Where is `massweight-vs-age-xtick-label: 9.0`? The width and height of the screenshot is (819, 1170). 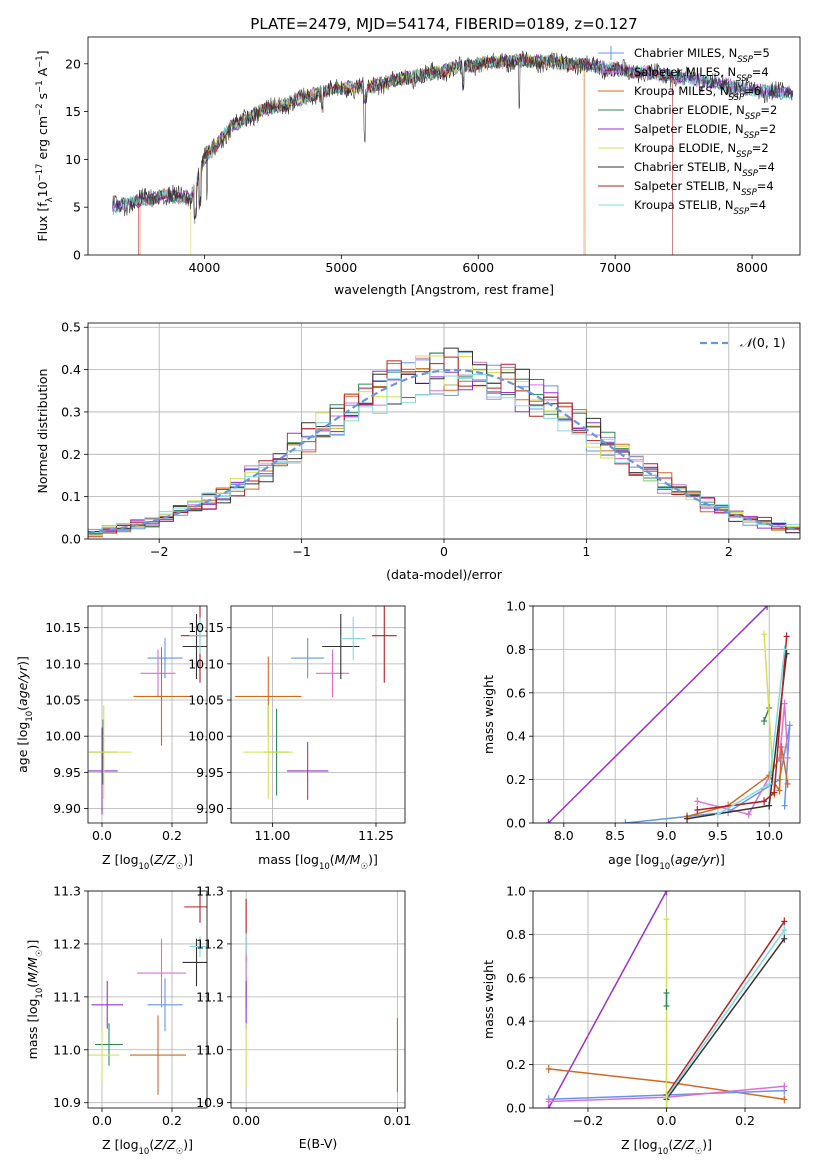
massweight-vs-age-xtick-label: 9.0 is located at coordinates (667, 835).